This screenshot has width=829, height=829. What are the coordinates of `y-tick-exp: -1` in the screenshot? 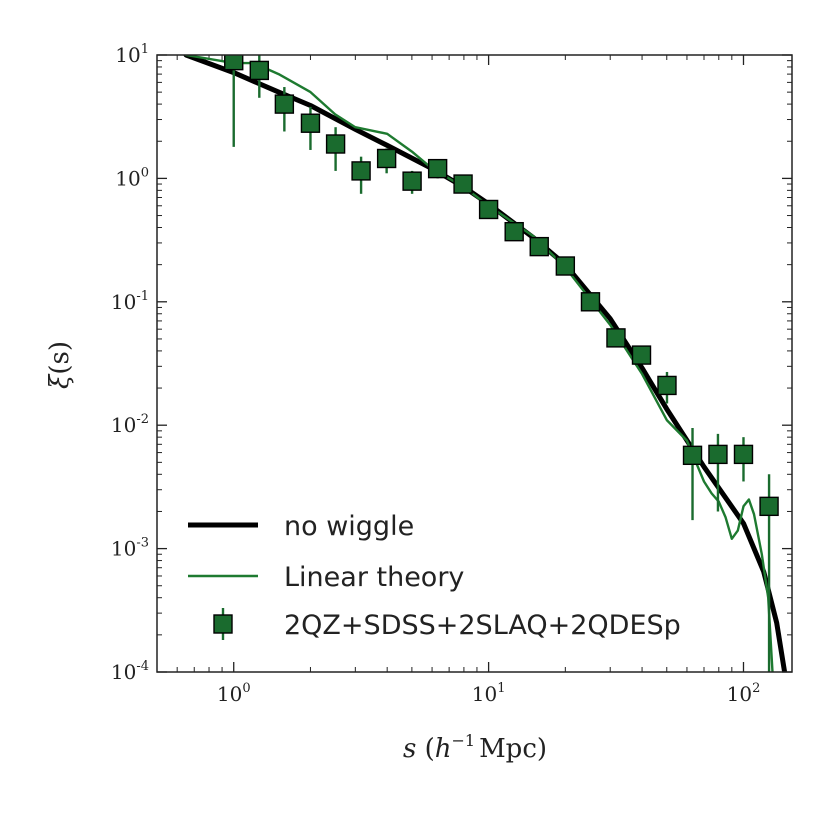 It's located at (142, 296).